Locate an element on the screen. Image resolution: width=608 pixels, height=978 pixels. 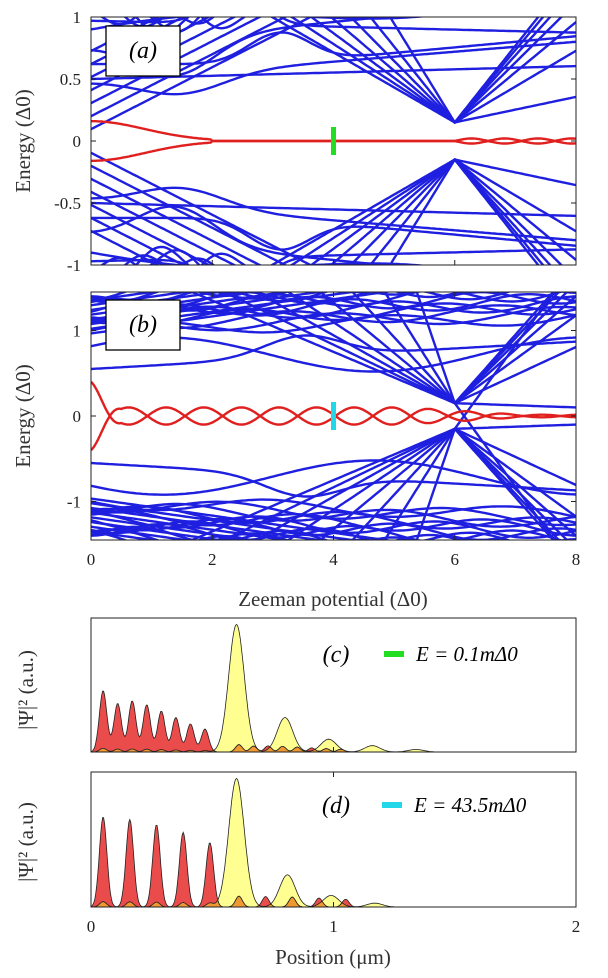
y-tick-label: 0.5 is located at coordinates (70, 79).